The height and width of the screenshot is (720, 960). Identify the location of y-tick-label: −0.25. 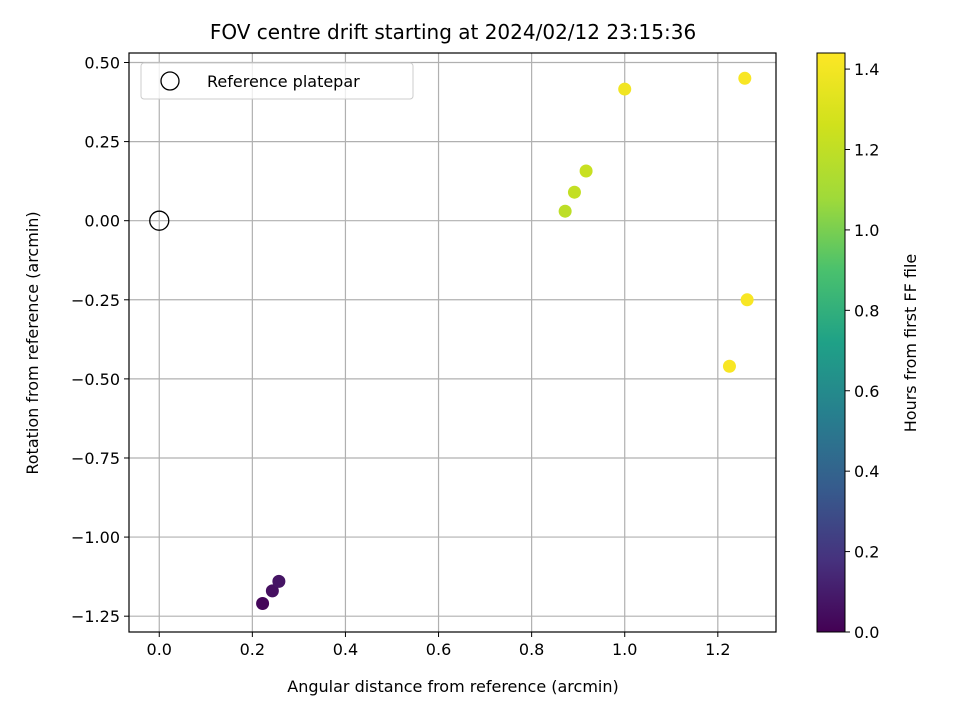
(95, 300).